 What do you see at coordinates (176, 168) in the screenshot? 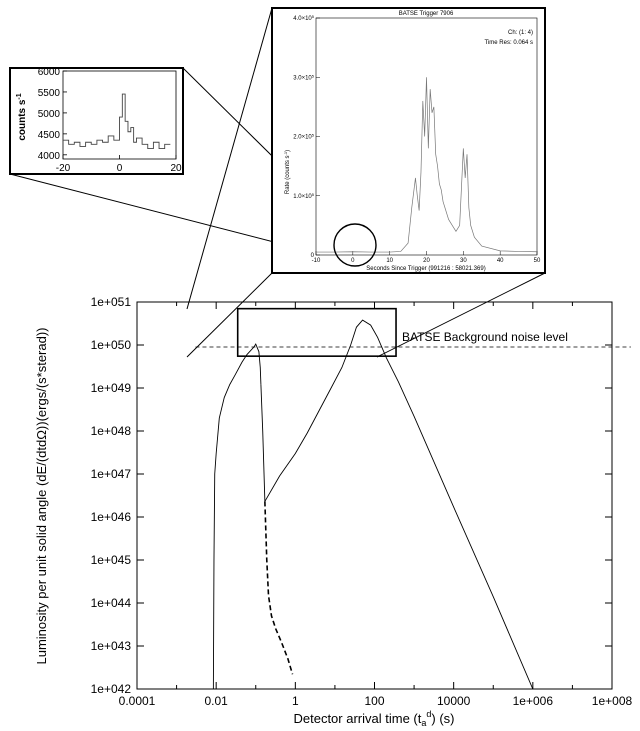
I see `zoom-x-tick-label: 20` at bounding box center [176, 168].